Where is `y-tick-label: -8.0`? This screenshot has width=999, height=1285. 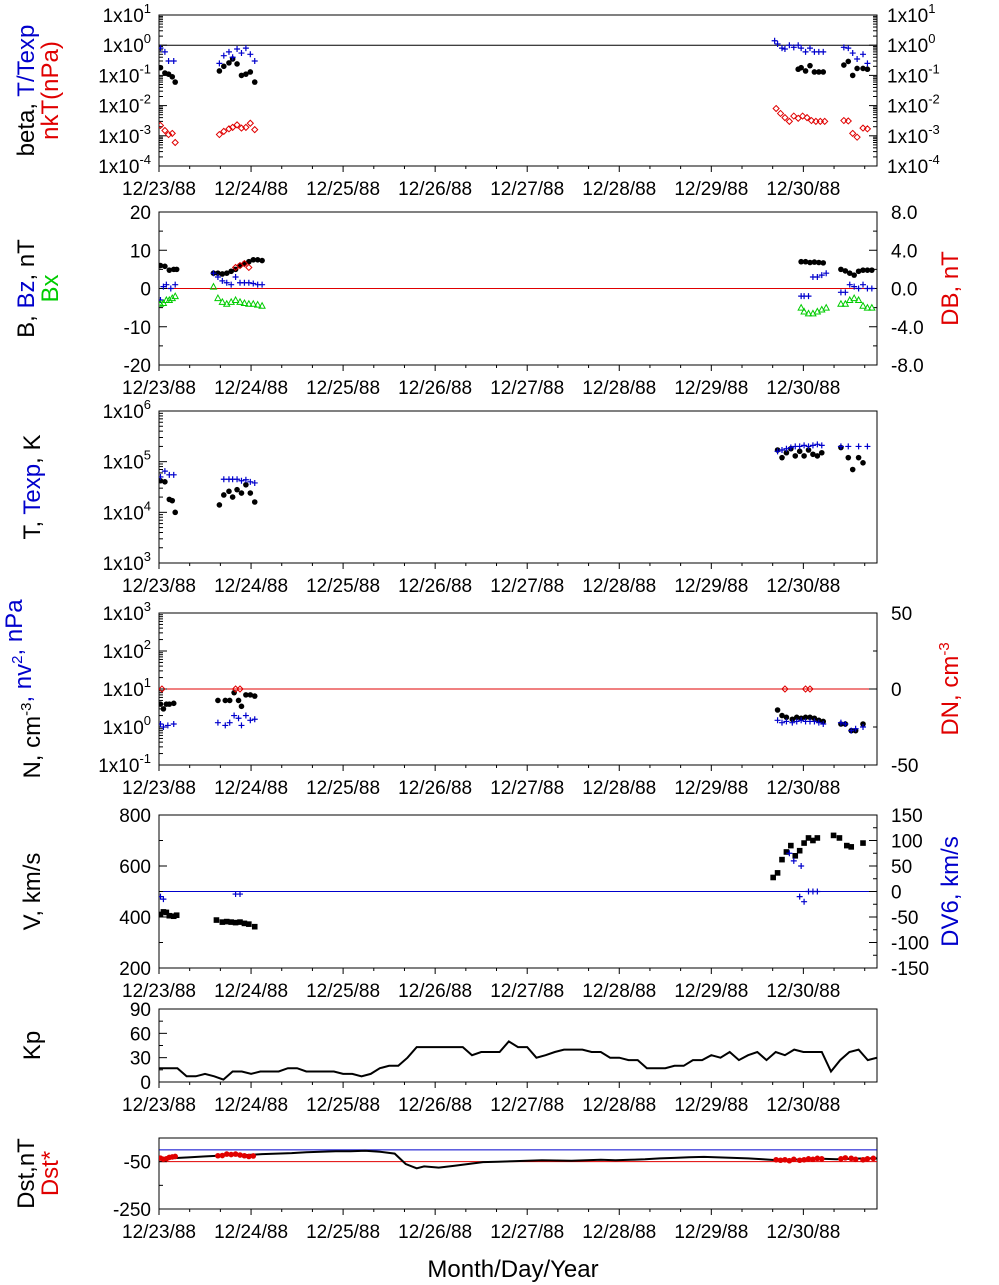
y-tick-label: -8.0 is located at coordinates (907, 366).